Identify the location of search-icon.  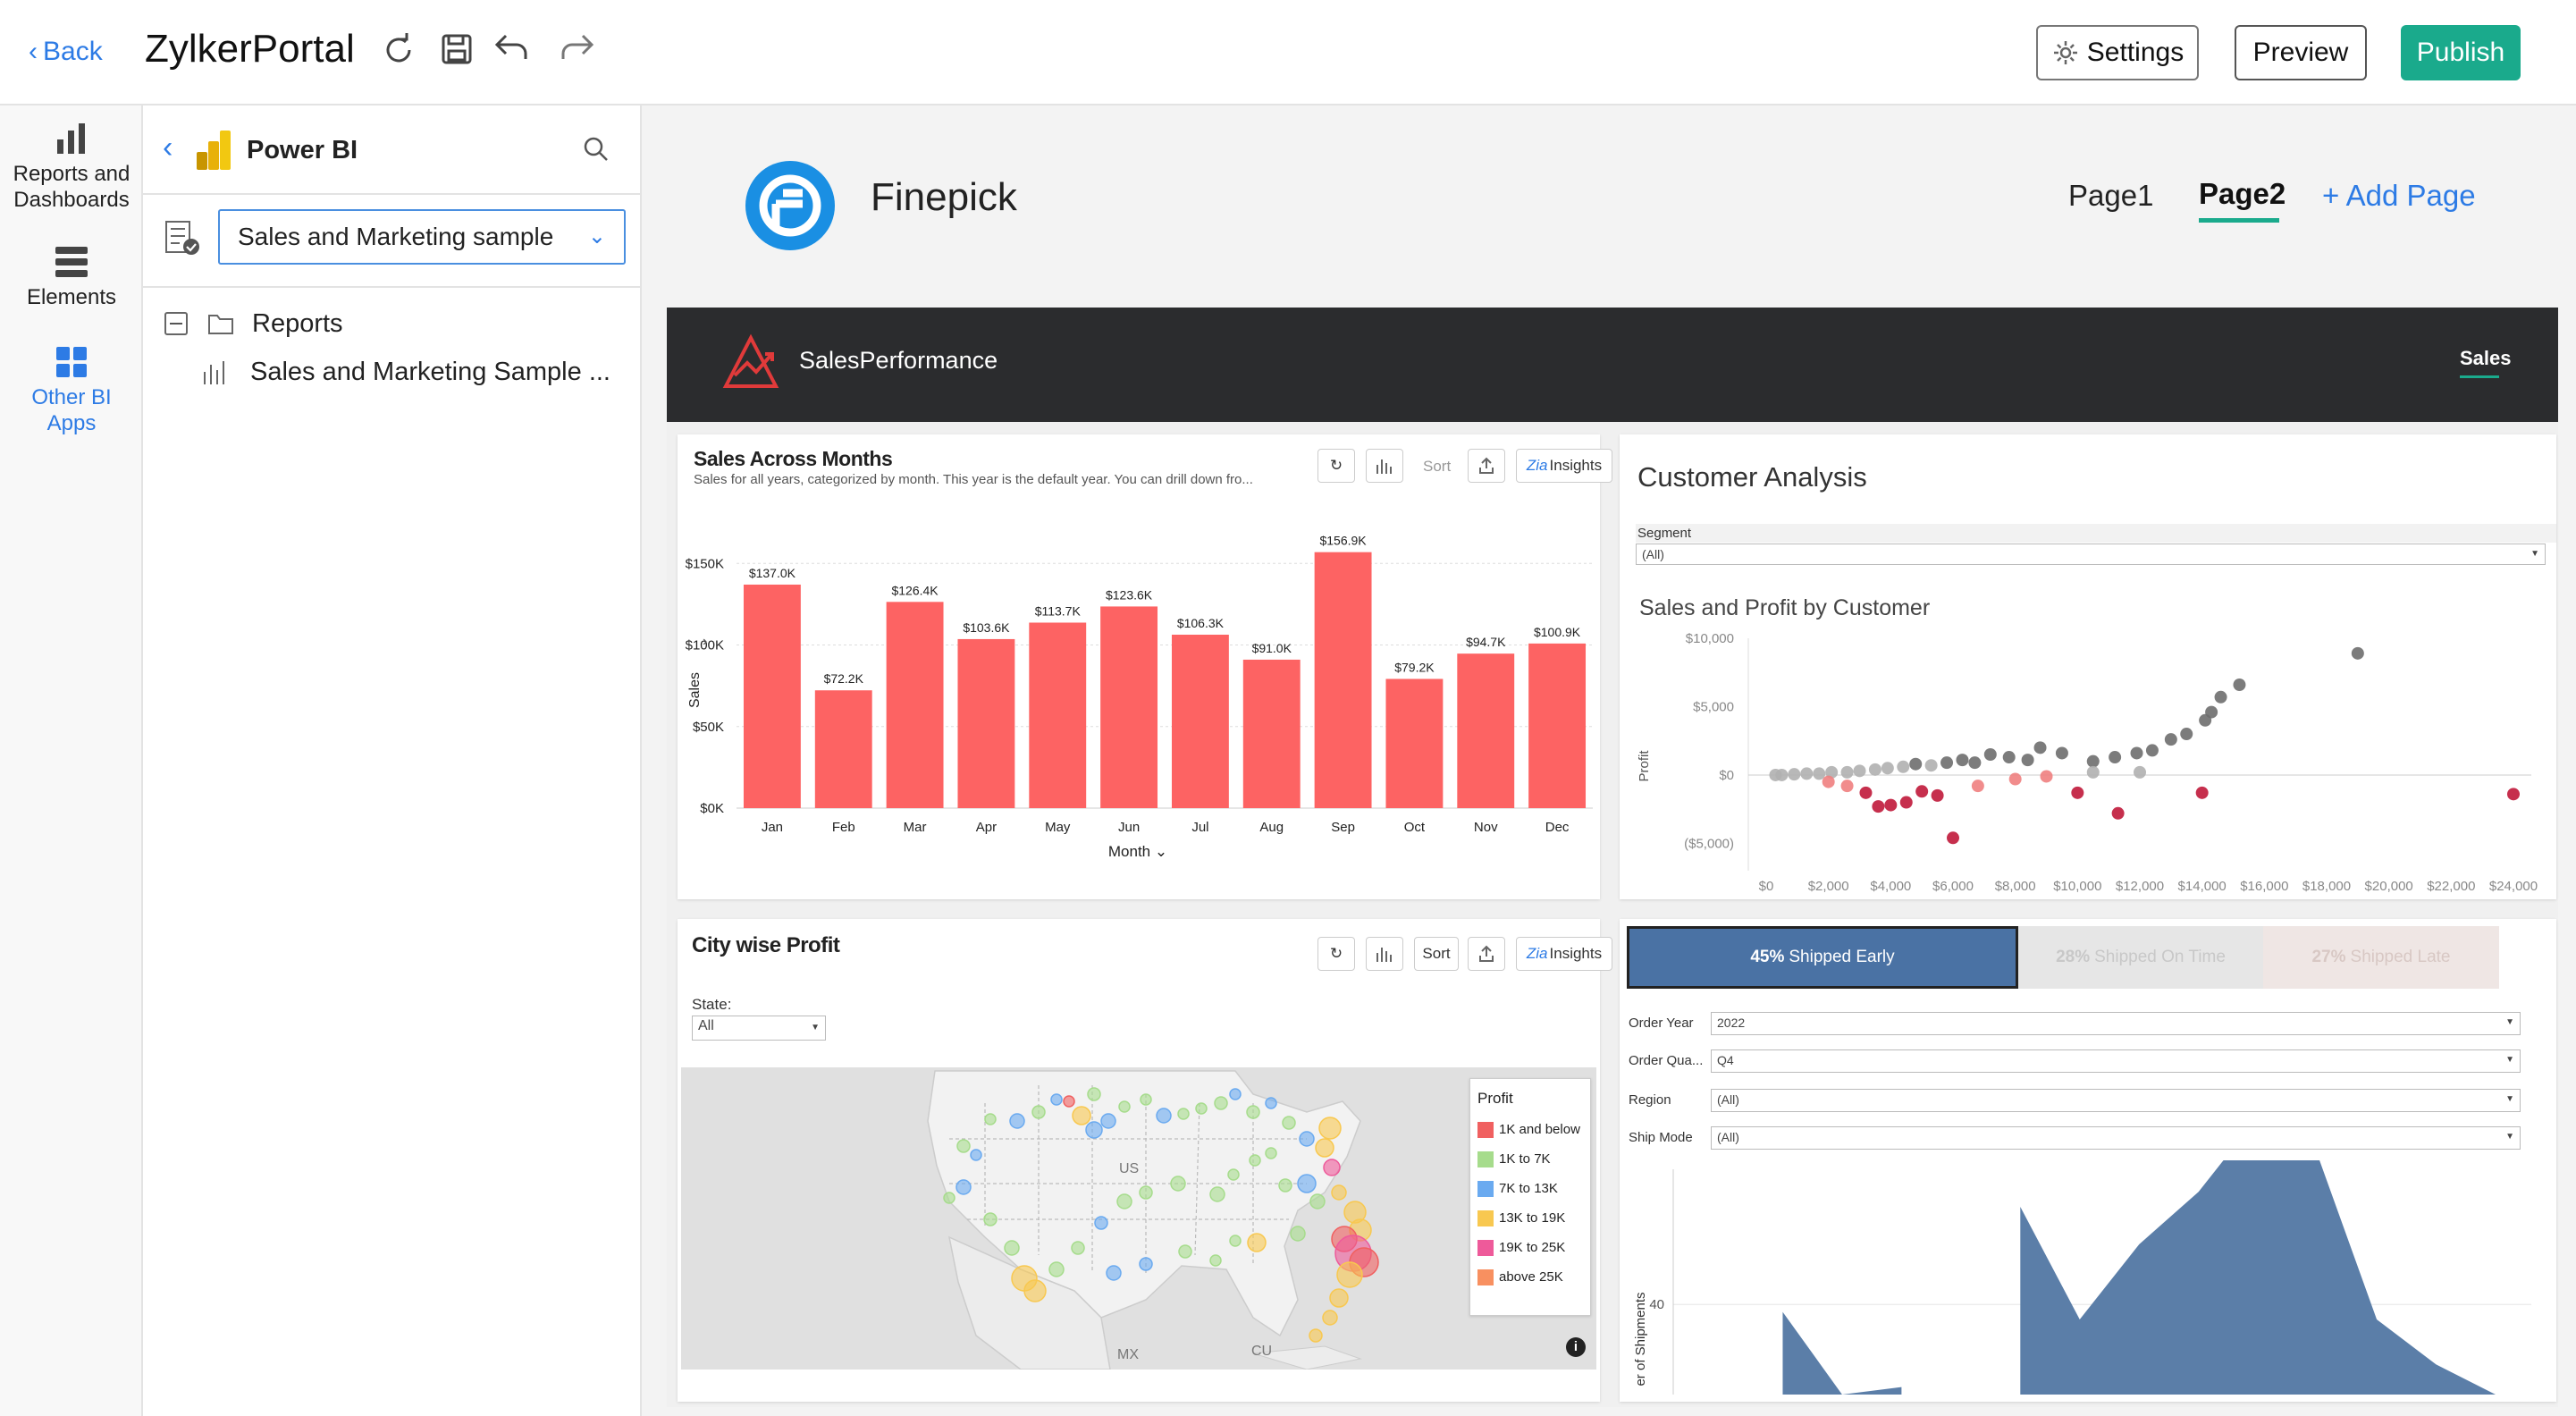
(597, 149).